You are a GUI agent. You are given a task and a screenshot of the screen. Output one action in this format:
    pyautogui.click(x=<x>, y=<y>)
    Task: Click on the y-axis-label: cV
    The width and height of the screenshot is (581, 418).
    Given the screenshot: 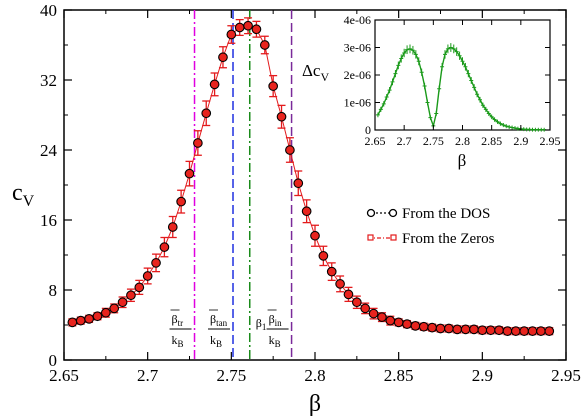 What is the action you would take?
    pyautogui.click(x=23, y=195)
    